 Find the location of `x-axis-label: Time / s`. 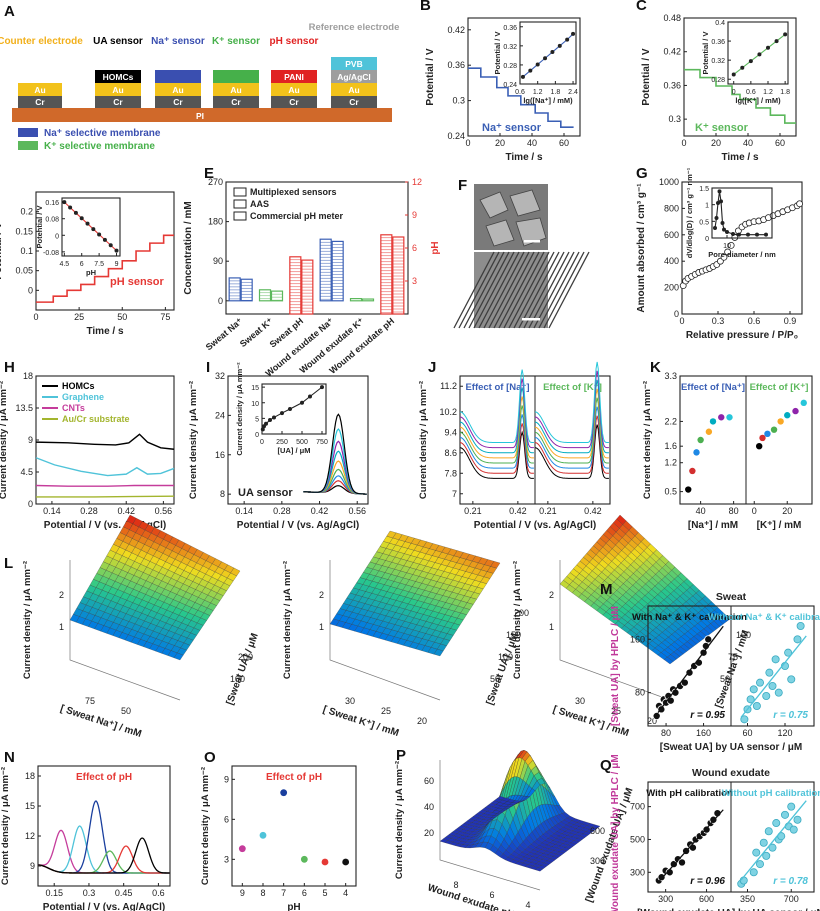

x-axis-label: Time / s is located at coordinates (104, 331).